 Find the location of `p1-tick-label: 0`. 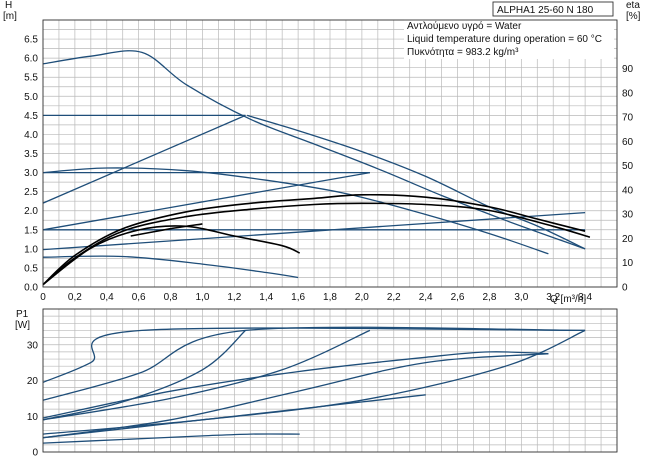

p1-tick-label: 0 is located at coordinates (35, 453).